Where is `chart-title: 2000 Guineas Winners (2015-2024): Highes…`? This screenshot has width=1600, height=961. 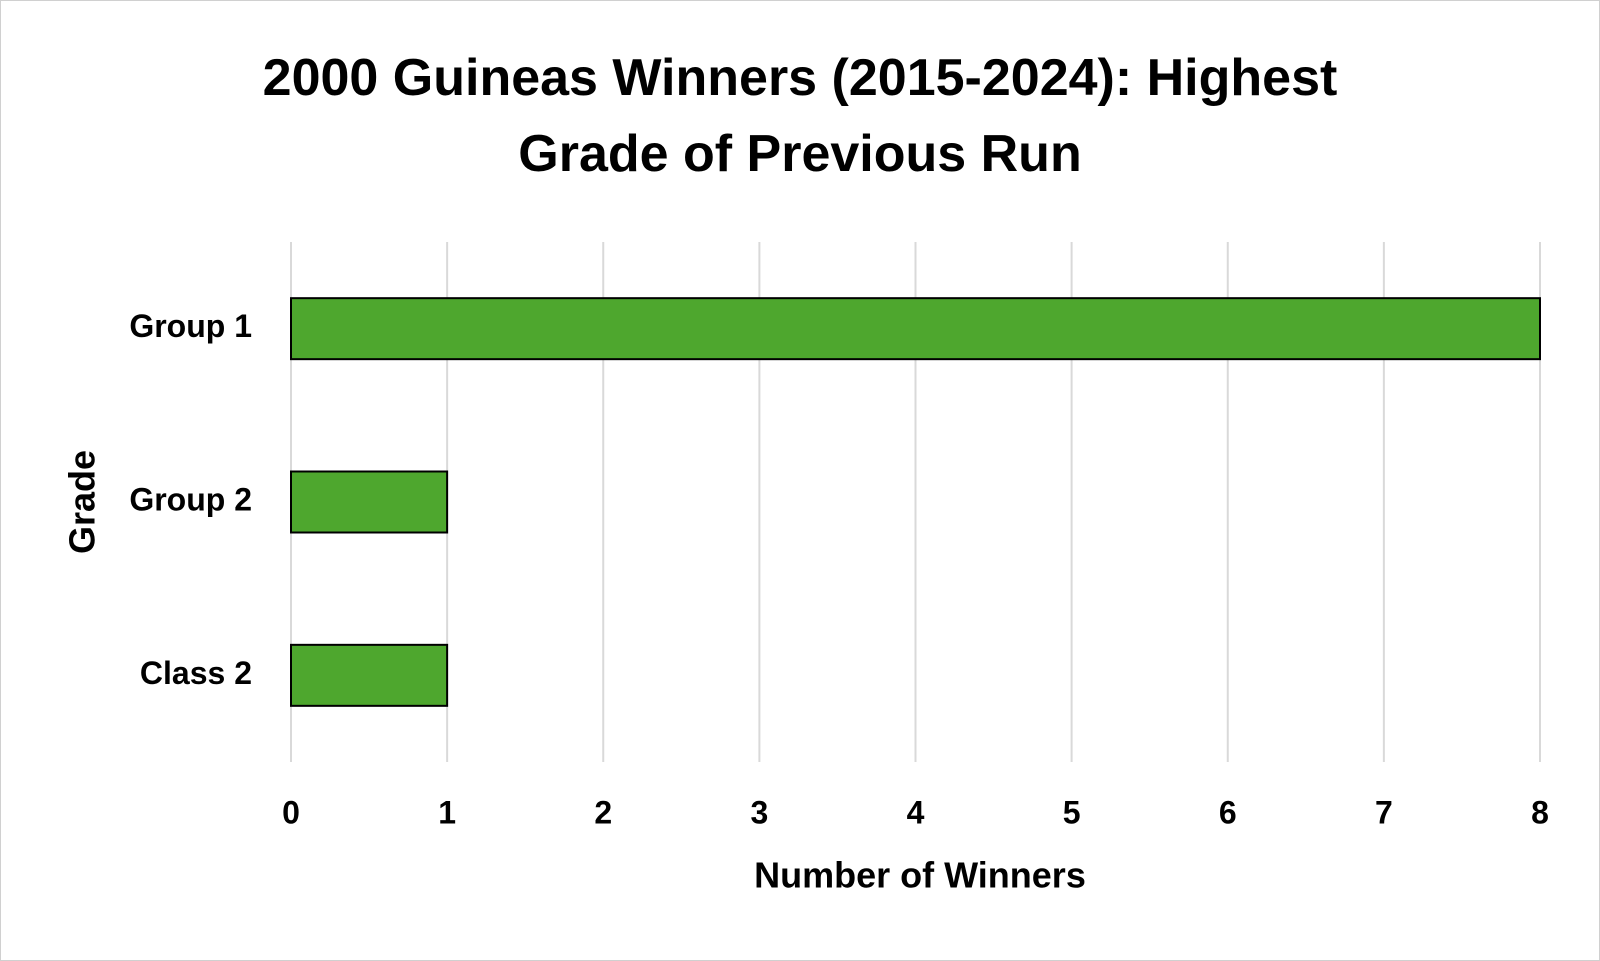
chart-title: 2000 Guineas Winners (2015-2024): Highes… is located at coordinates (800, 116).